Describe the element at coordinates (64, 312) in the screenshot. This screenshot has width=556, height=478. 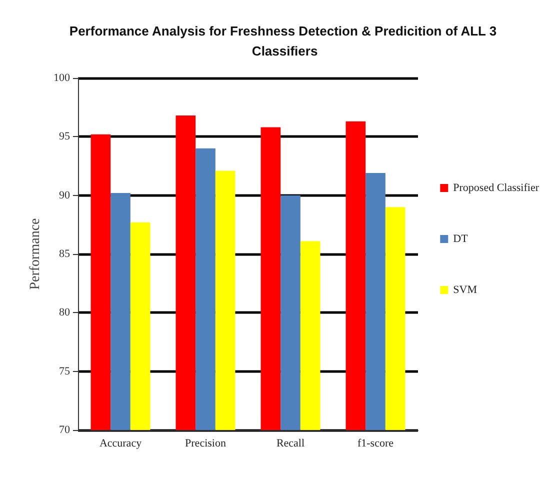
I see `y-tick-label: 80` at that location.